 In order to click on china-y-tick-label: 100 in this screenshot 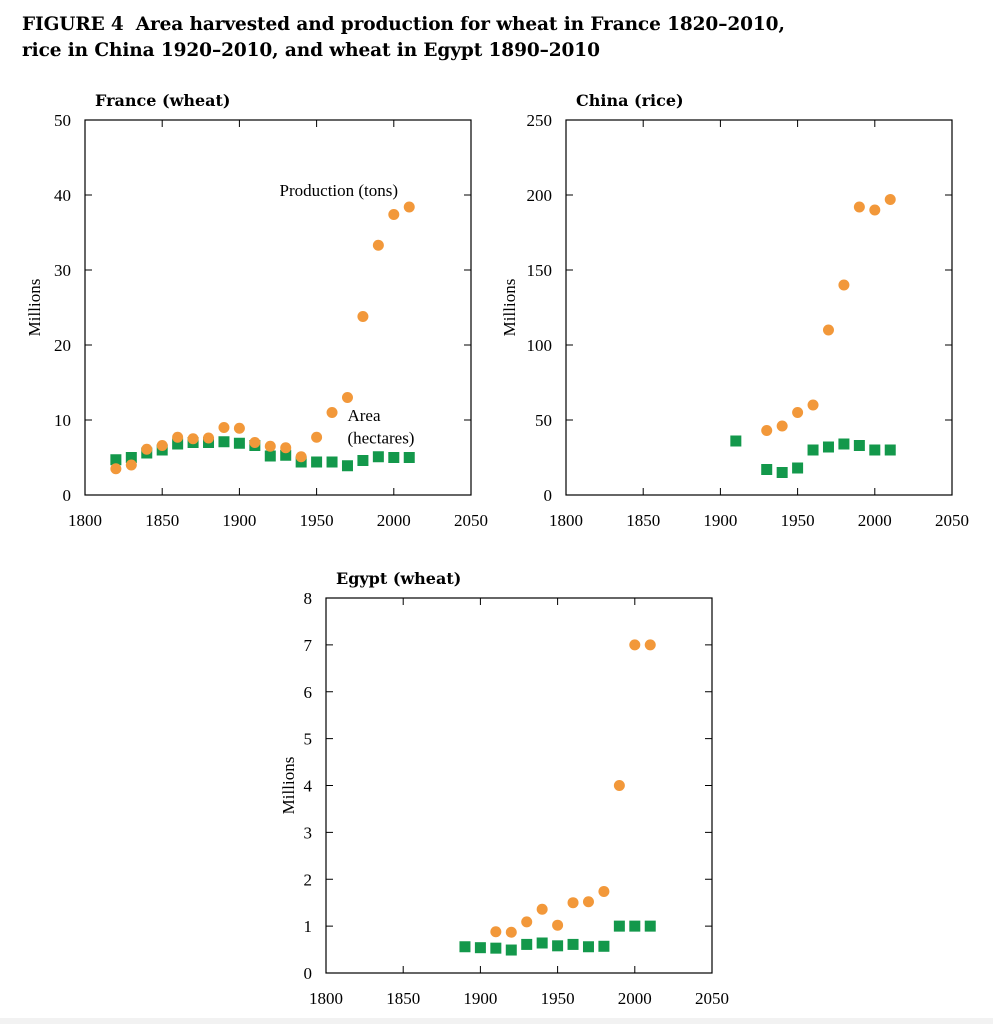, I will do `click(540, 345)`.